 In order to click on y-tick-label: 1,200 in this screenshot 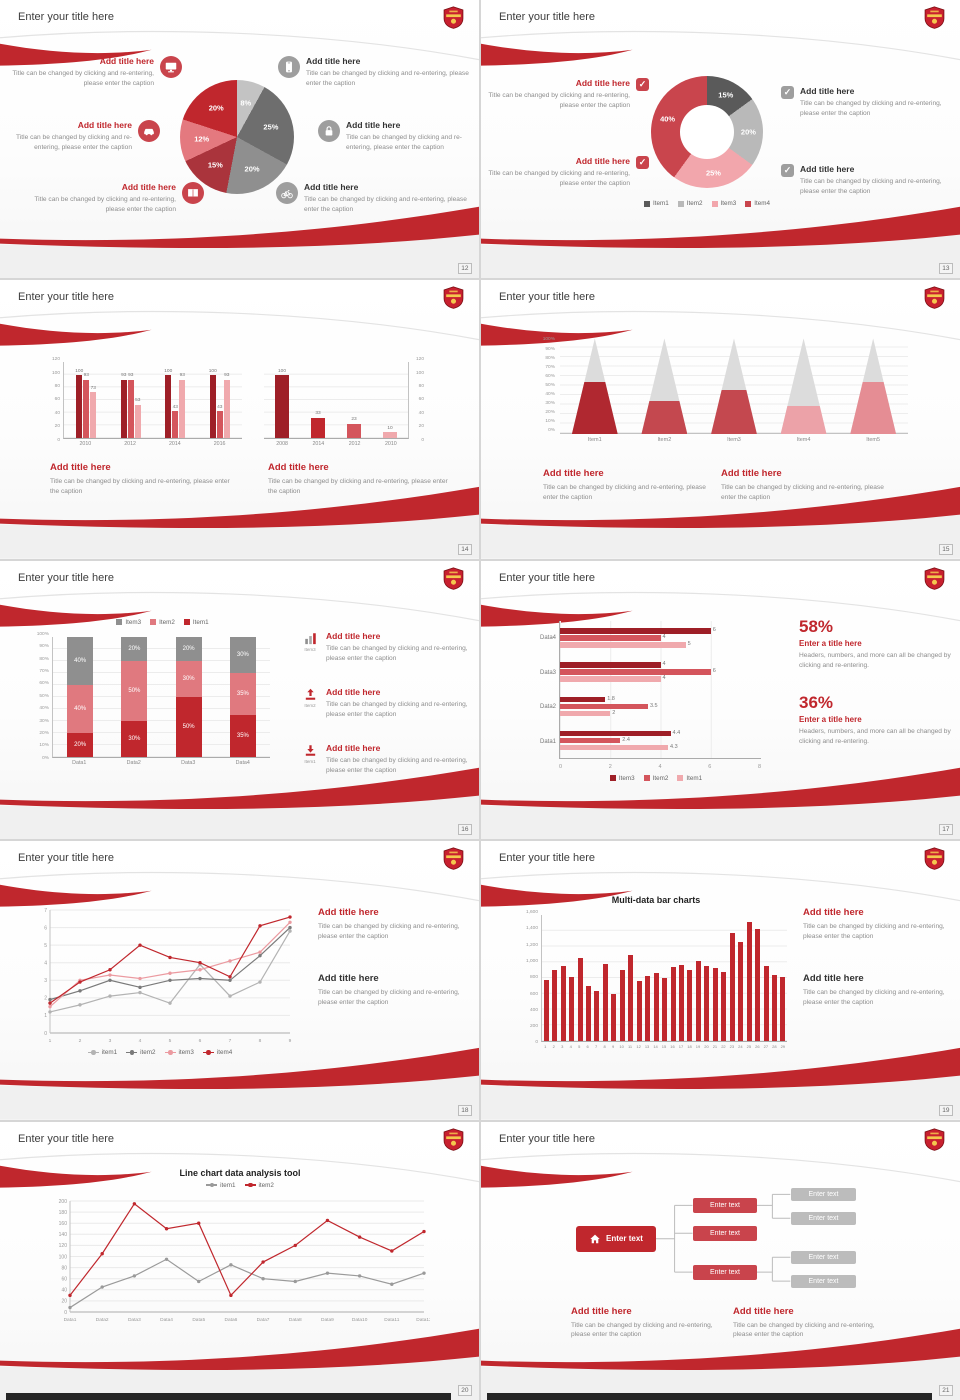, I will do `click(531, 945)`.